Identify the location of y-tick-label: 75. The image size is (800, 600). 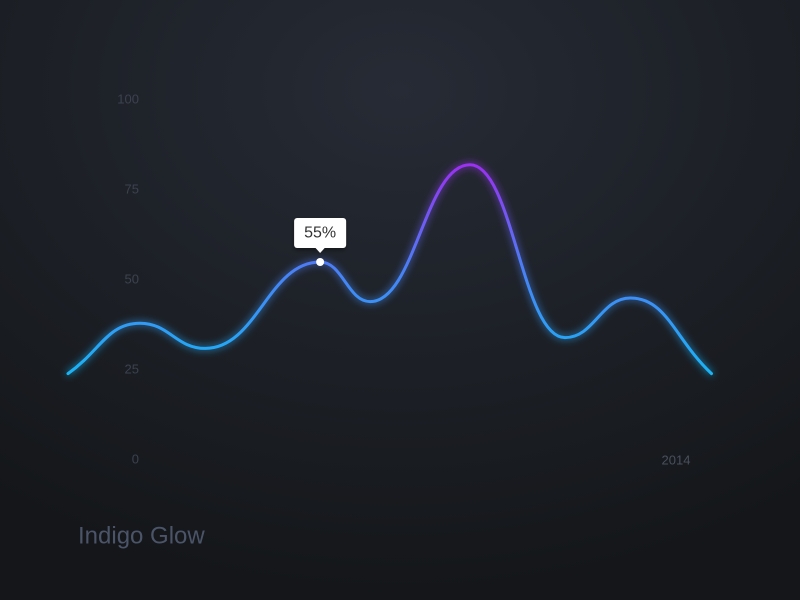
(132, 188).